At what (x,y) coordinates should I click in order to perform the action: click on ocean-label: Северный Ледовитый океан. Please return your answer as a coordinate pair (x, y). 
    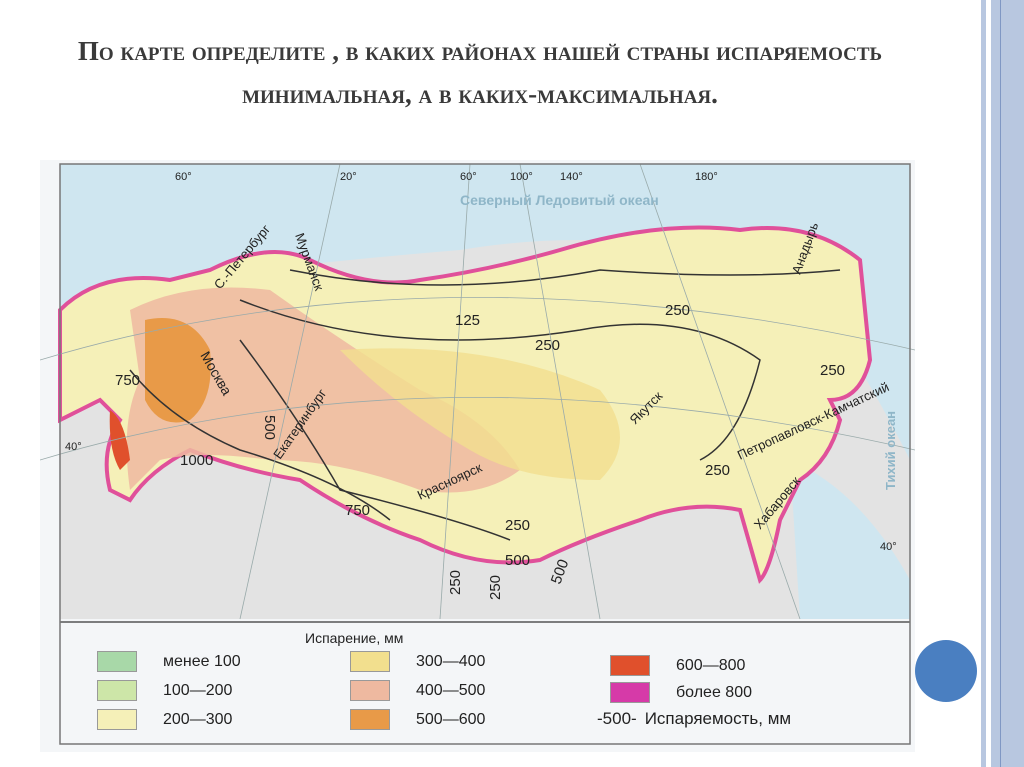
    Looking at the image, I should click on (559, 200).